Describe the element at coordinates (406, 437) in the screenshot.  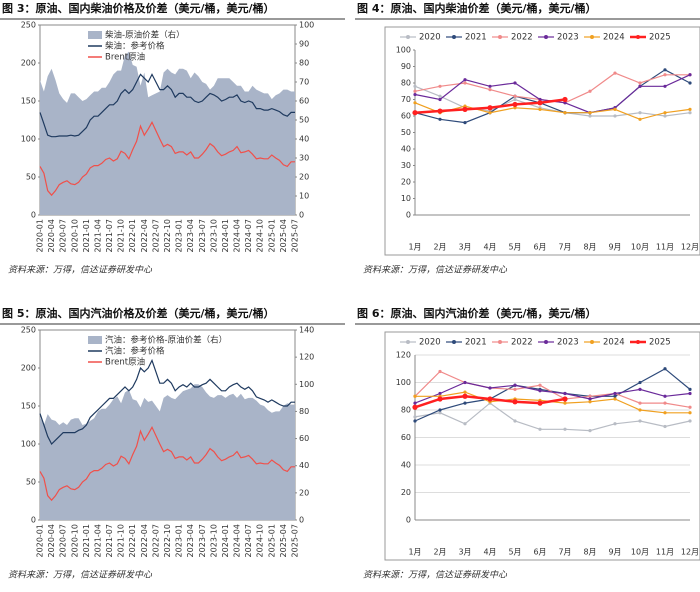
I see `y-tick-label: 60` at that location.